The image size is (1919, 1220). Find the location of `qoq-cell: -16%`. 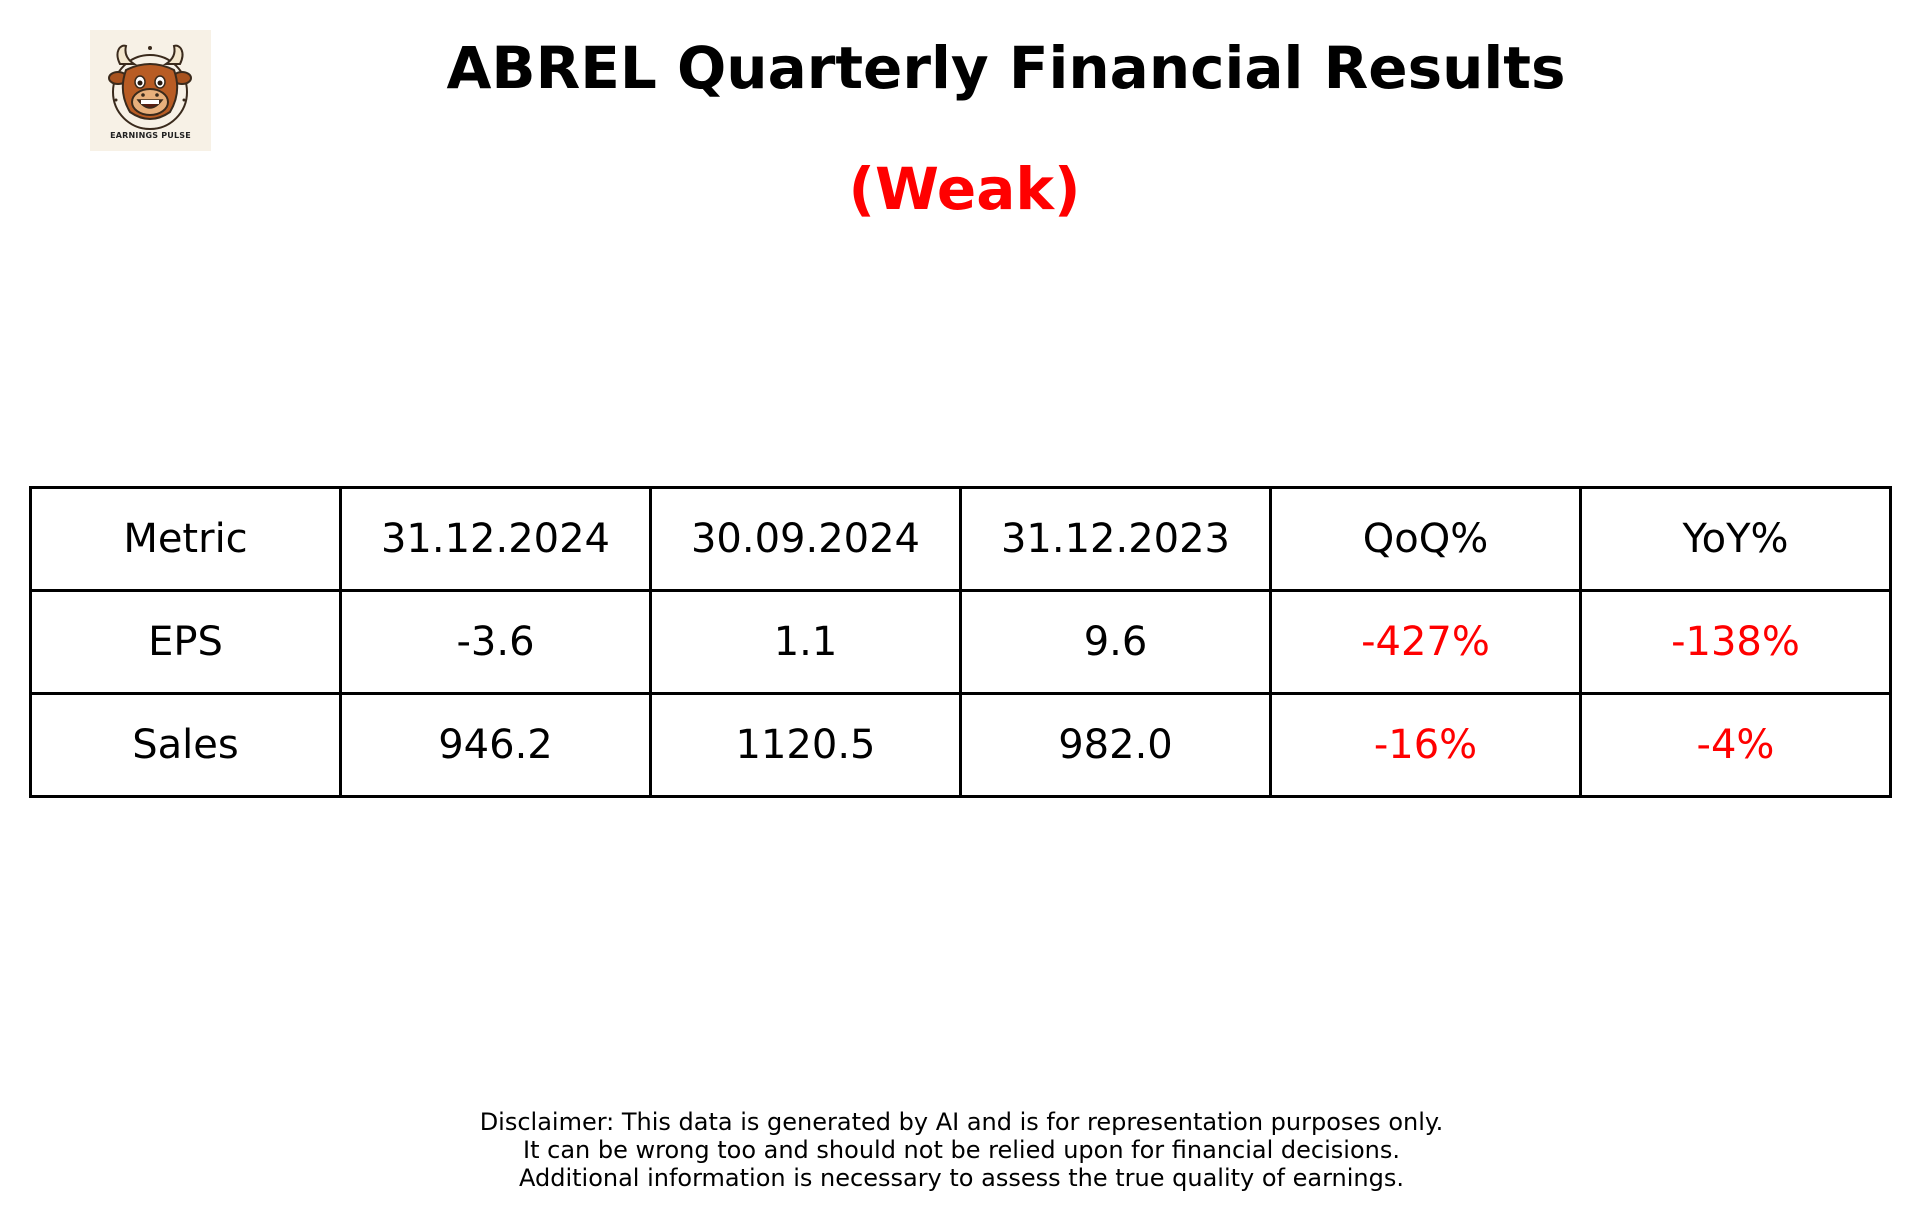

qoq-cell: -16% is located at coordinates (1425, 745).